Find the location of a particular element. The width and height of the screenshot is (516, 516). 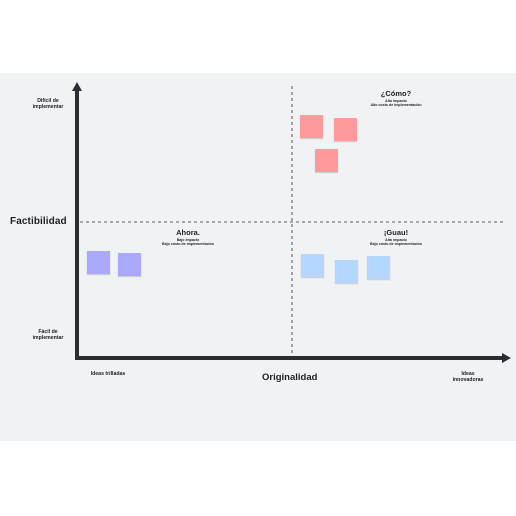

quadrant-subtitle-2: Alto costo de implementación is located at coordinates (396, 105).